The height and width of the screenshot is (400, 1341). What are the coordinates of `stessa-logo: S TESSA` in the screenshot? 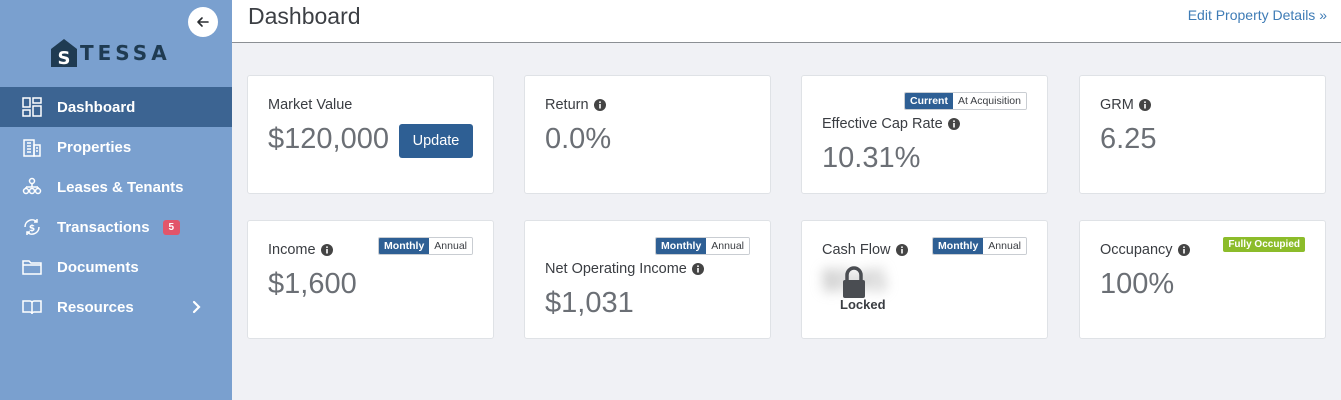 It's located at (110, 53).